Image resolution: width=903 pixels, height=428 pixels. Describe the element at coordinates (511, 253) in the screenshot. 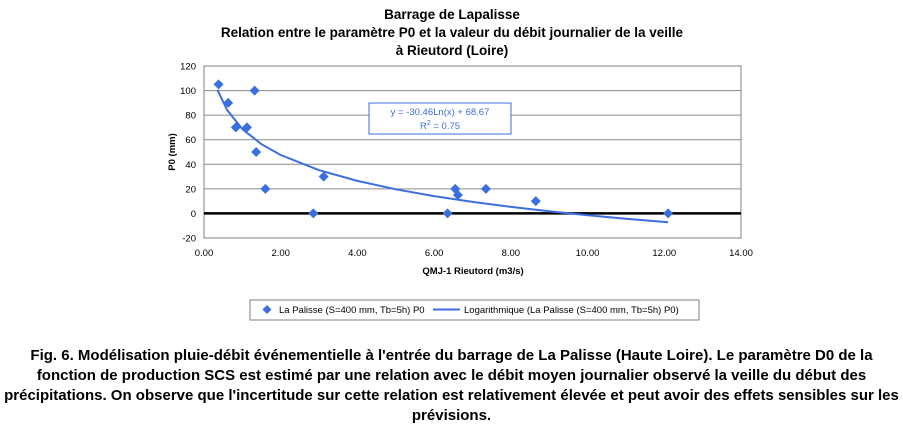

I see `x-tick-label: 8.00` at that location.